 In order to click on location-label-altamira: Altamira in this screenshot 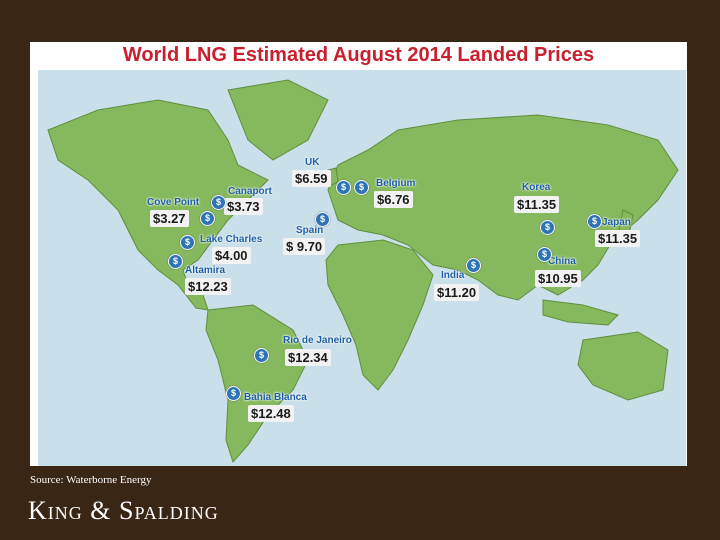, I will do `click(205, 270)`.